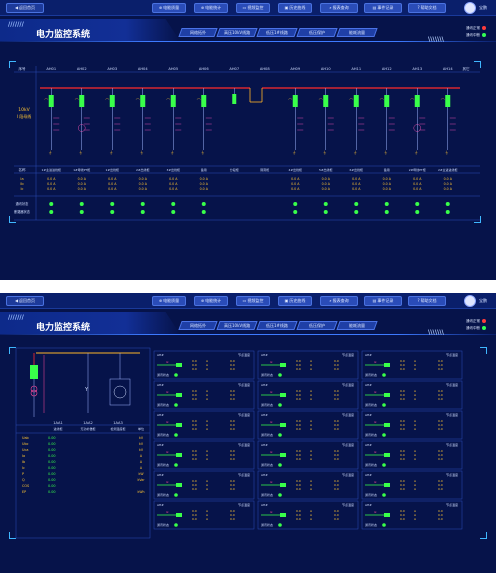  I want to click on cabinet-name: 进线柜, so click(57, 428).